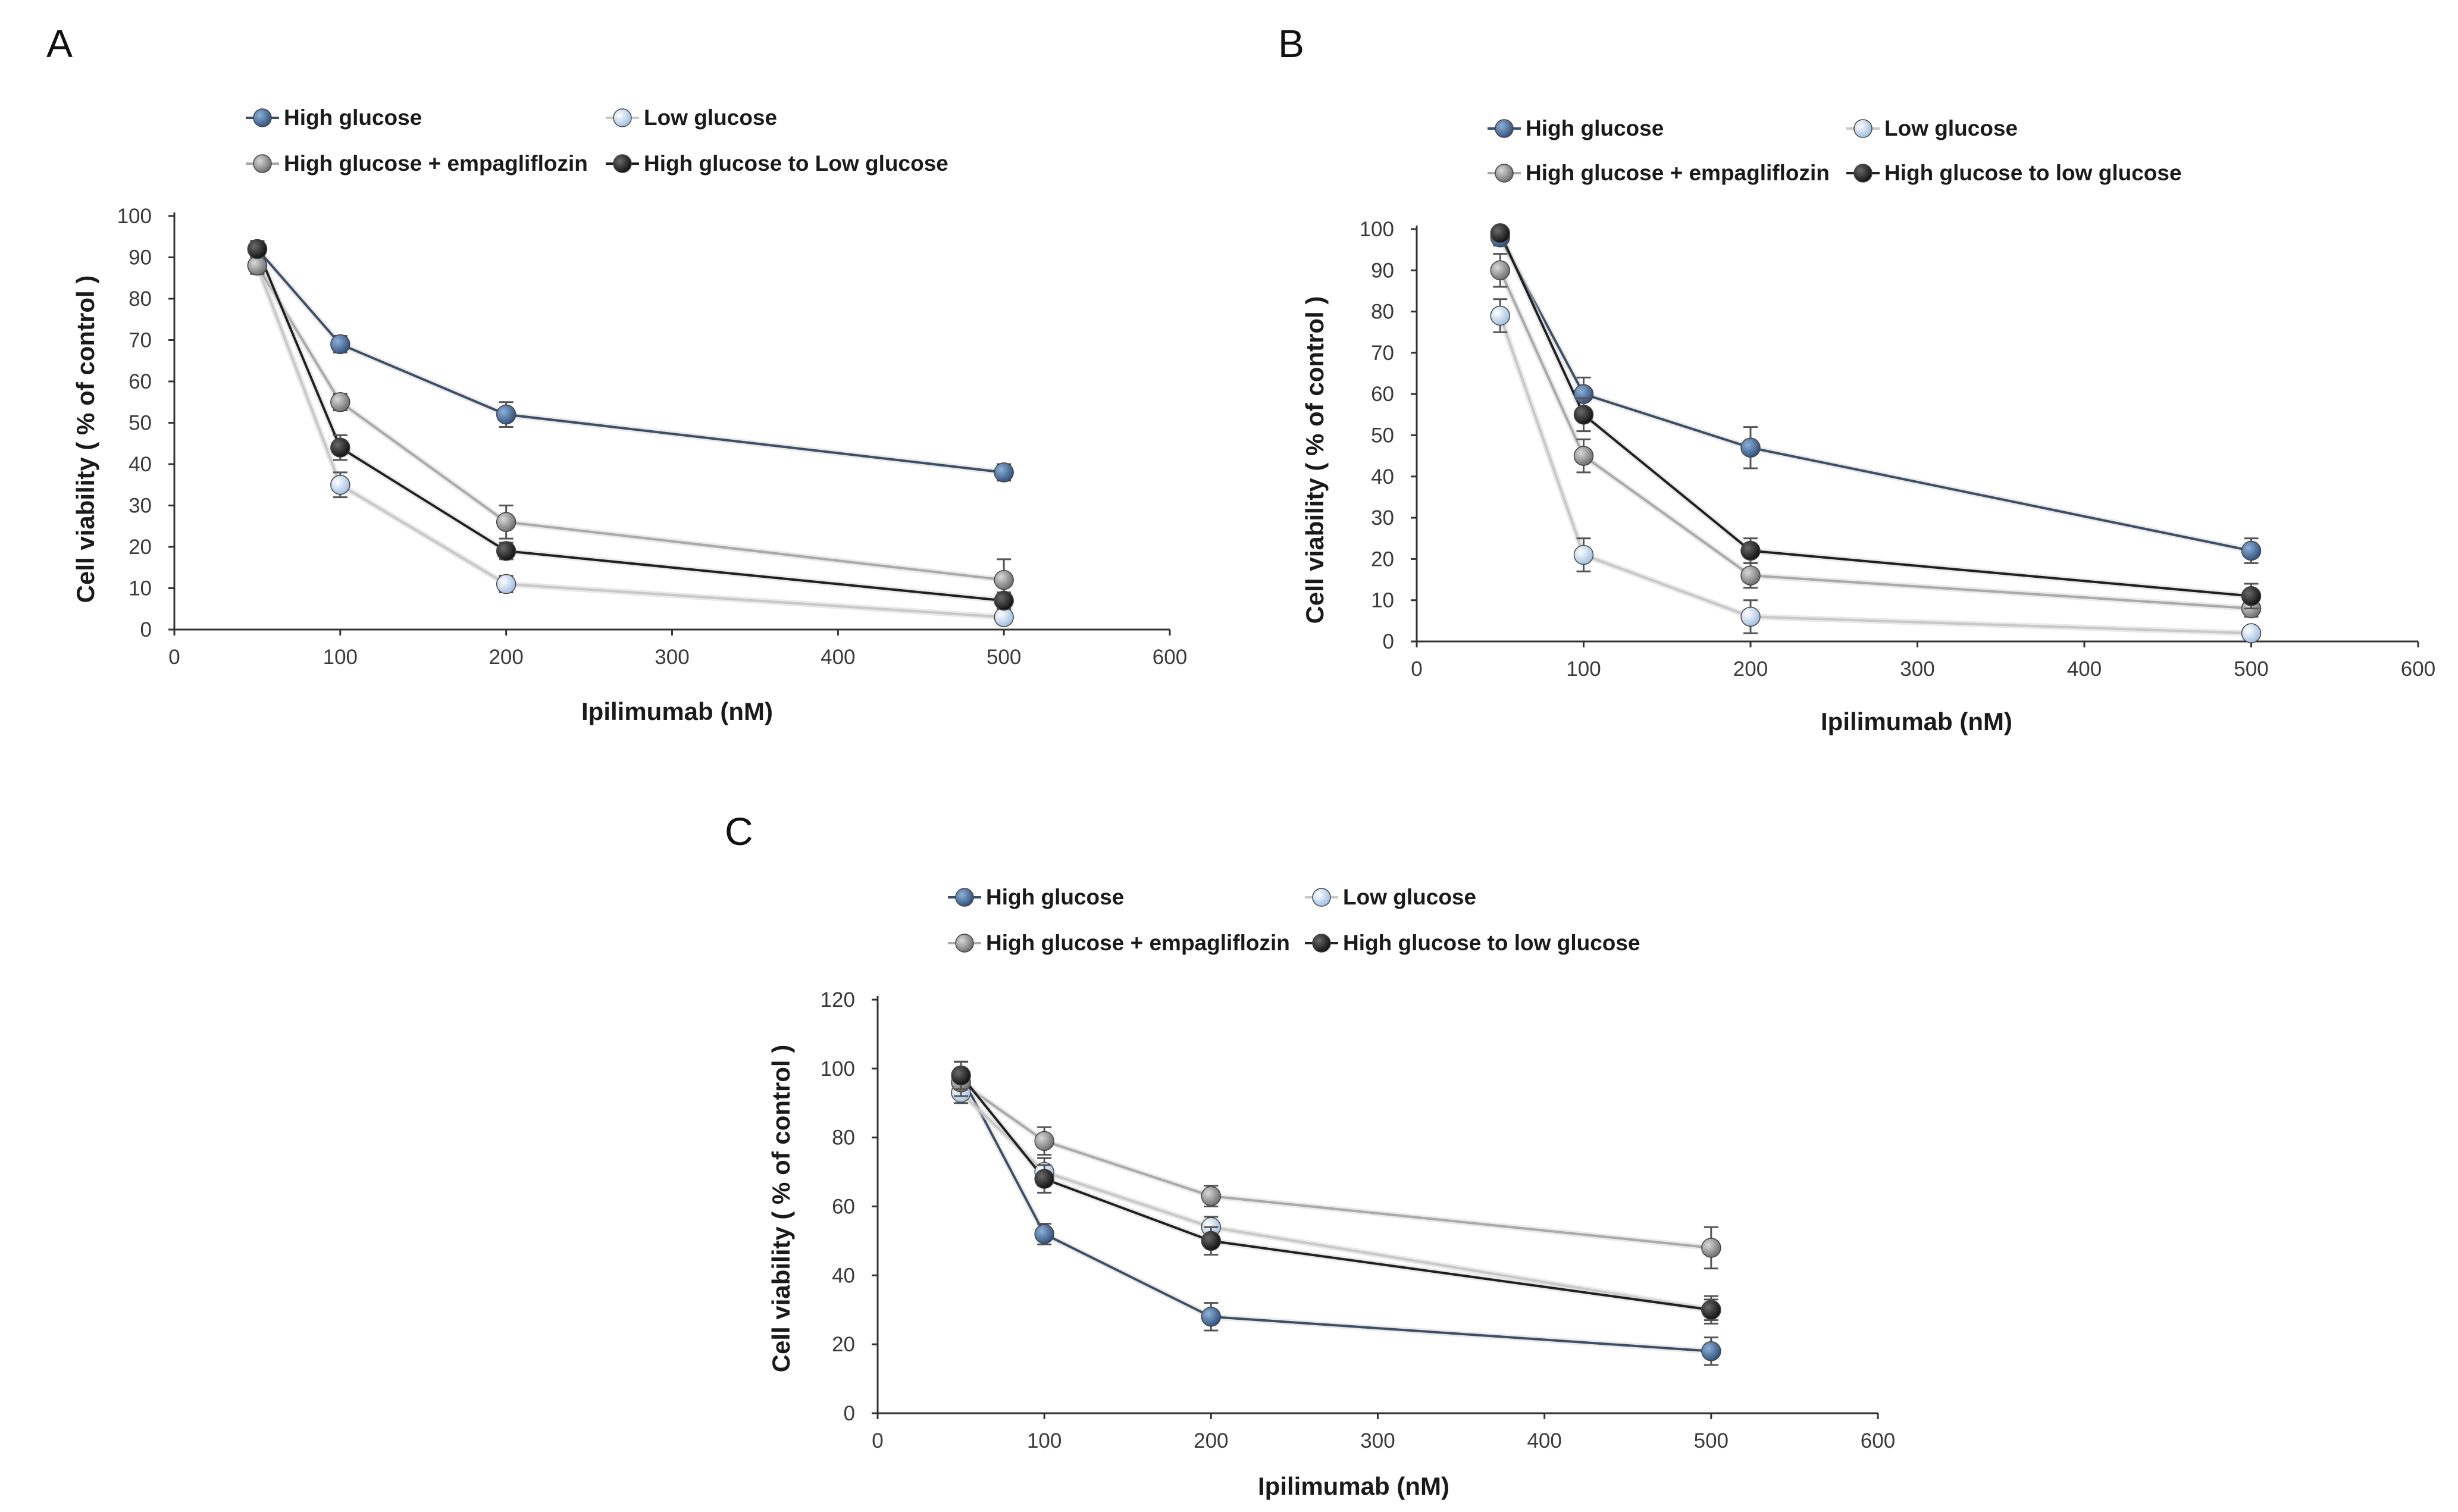 This screenshot has height=1512, width=2458. I want to click on panel-label-b: B, so click(1291, 43).